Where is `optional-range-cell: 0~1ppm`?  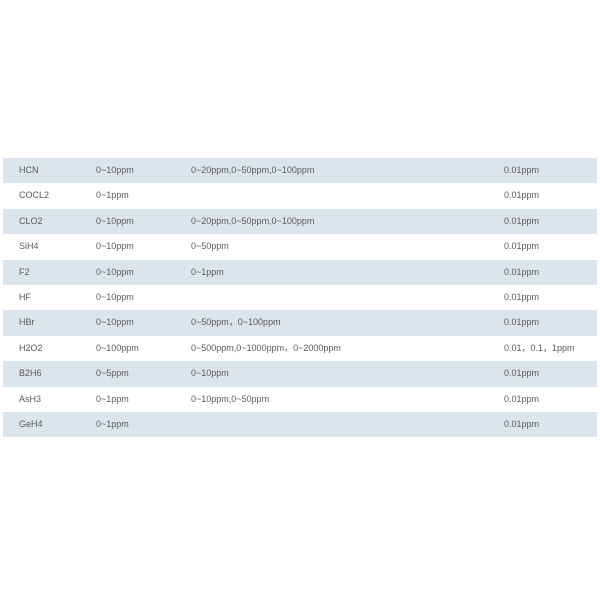 optional-range-cell: 0~1ppm is located at coordinates (207, 271).